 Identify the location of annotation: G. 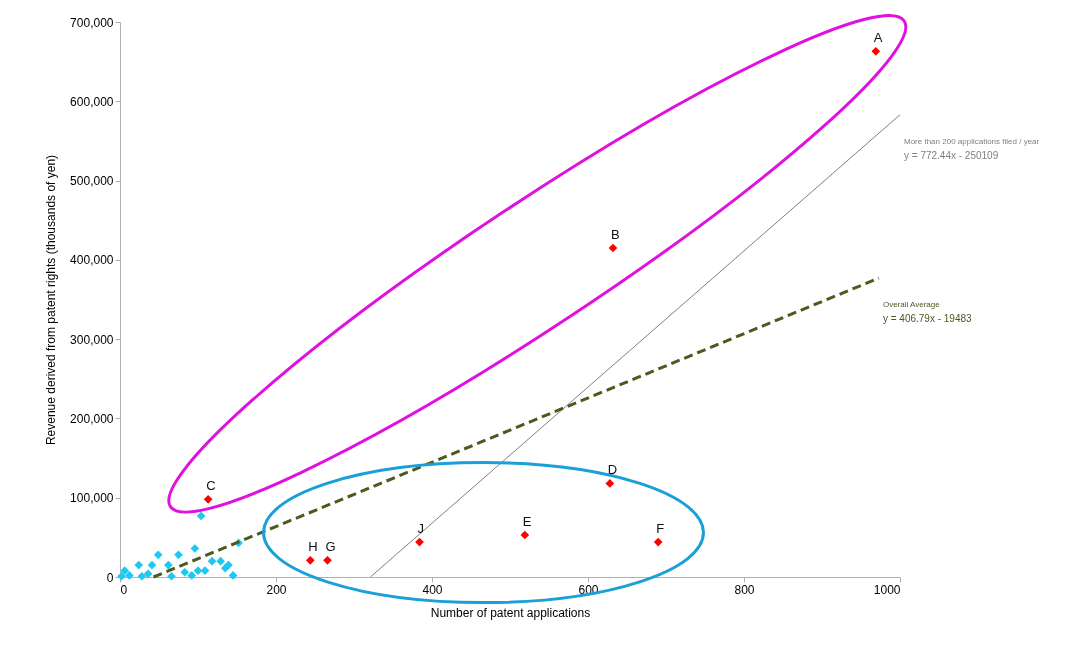
(330, 547).